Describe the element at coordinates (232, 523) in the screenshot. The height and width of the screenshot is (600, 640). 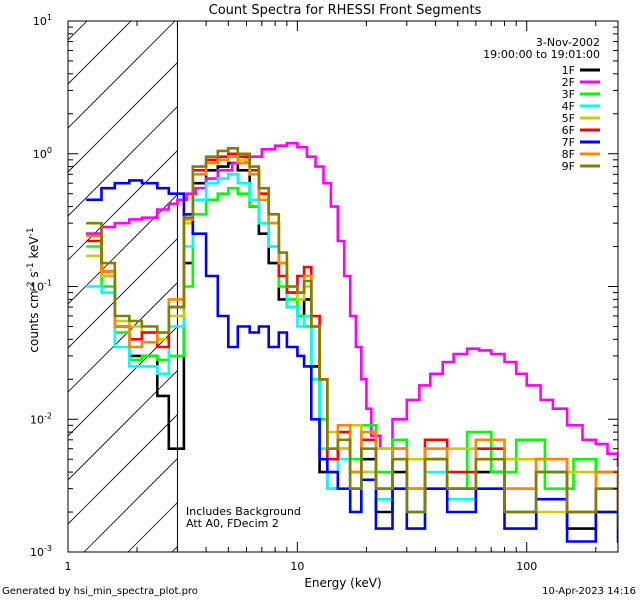
I see `annotation-attenuator: Att A0, FDecim 2` at that location.